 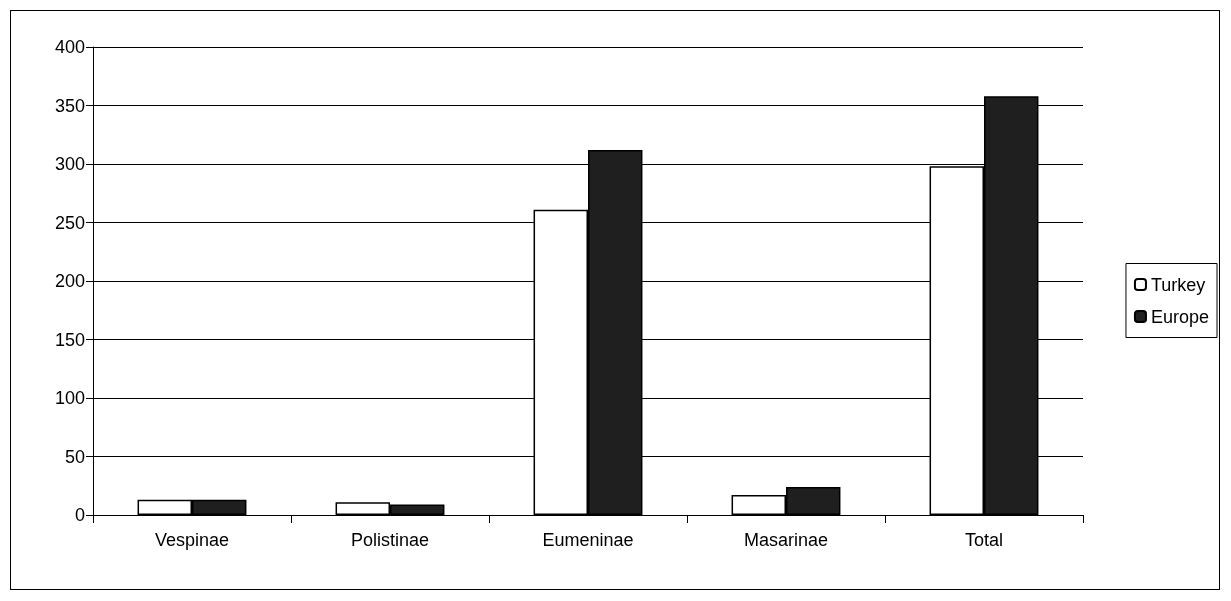 What do you see at coordinates (69, 339) in the screenshot?
I see `y-tick-label: 150` at bounding box center [69, 339].